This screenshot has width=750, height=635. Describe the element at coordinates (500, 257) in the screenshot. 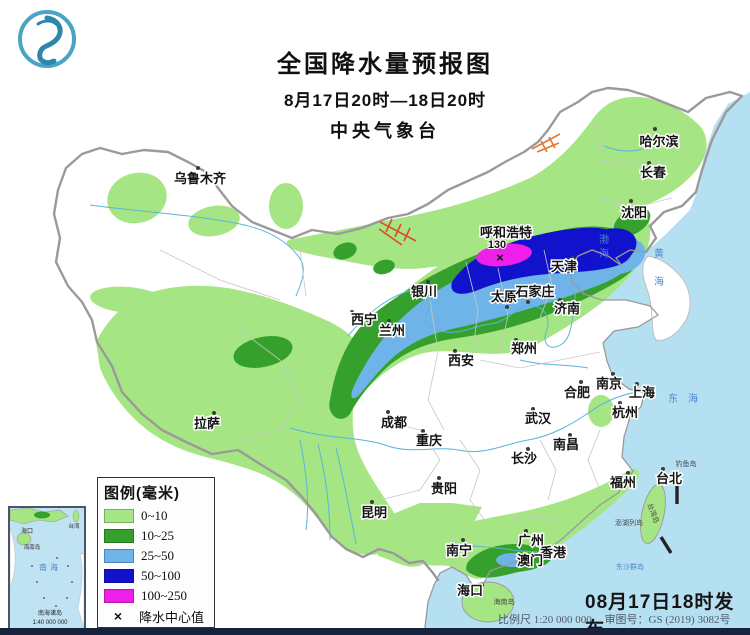

I see `precip-center-marker: ×` at that location.